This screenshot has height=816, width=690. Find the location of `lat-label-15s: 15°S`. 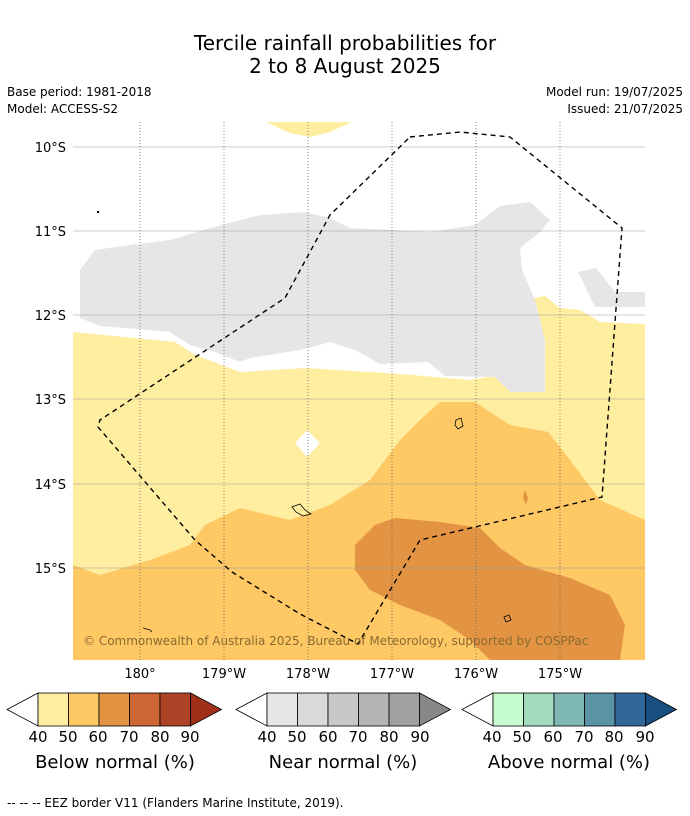

lat-label-15s: 15°S is located at coordinates (50, 569).